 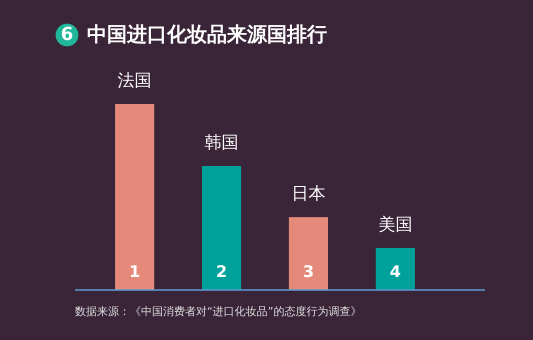 I want to click on x-tick-label: 法国, so click(x=135, y=81).